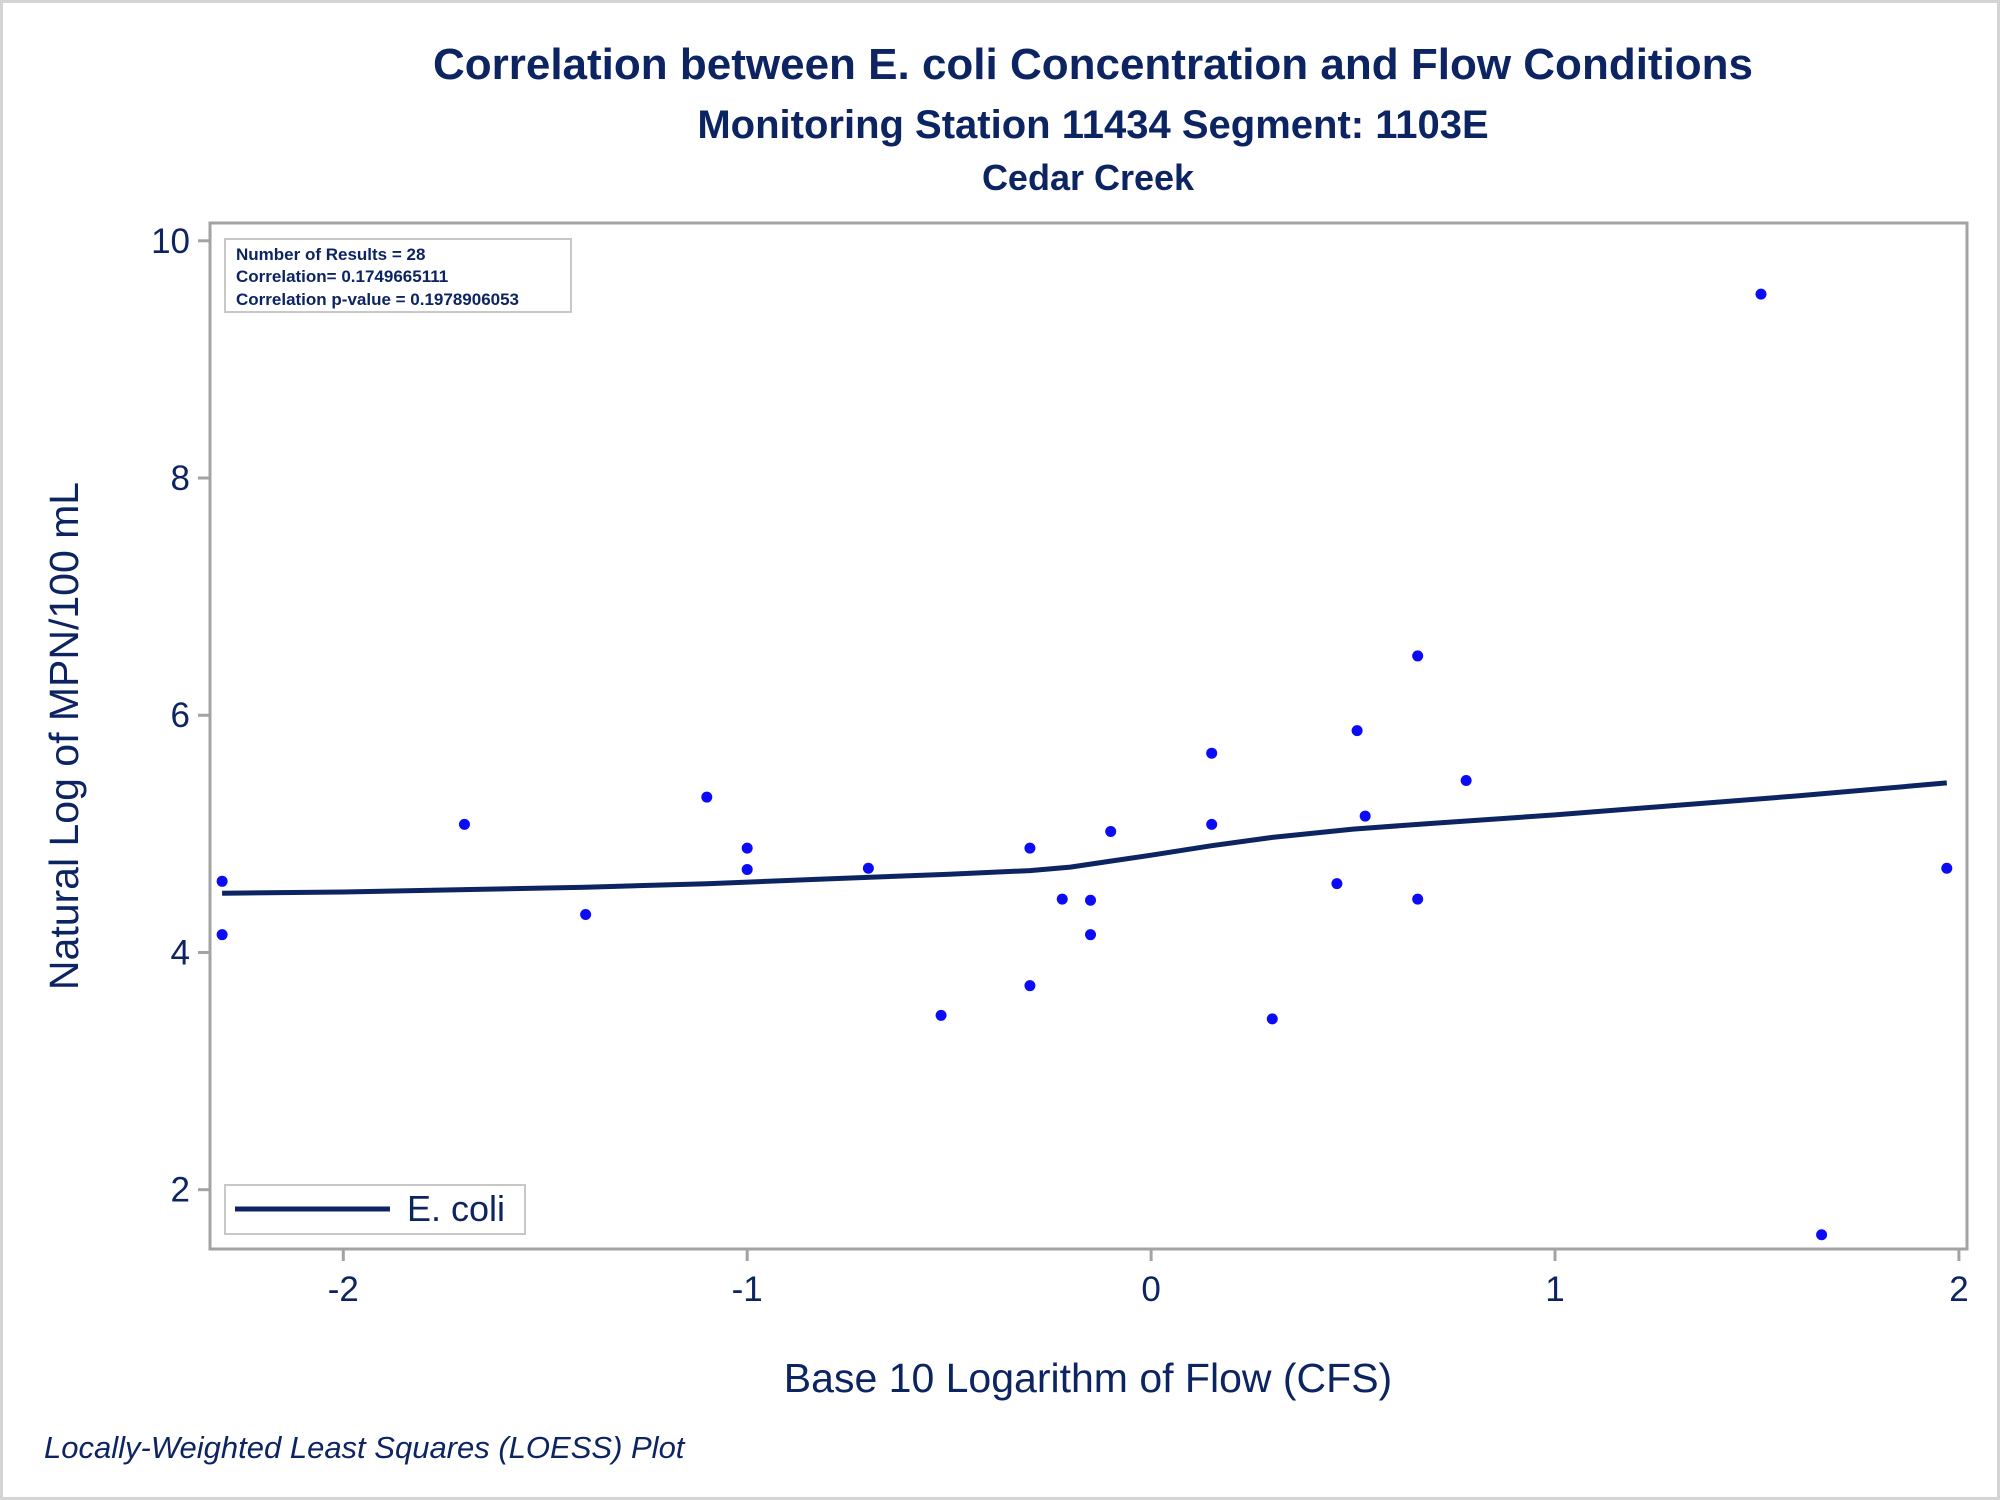 The height and width of the screenshot is (1500, 2000). What do you see at coordinates (342, 276) in the screenshot?
I see `stats-correlation: Correlation= 0.1749665111` at bounding box center [342, 276].